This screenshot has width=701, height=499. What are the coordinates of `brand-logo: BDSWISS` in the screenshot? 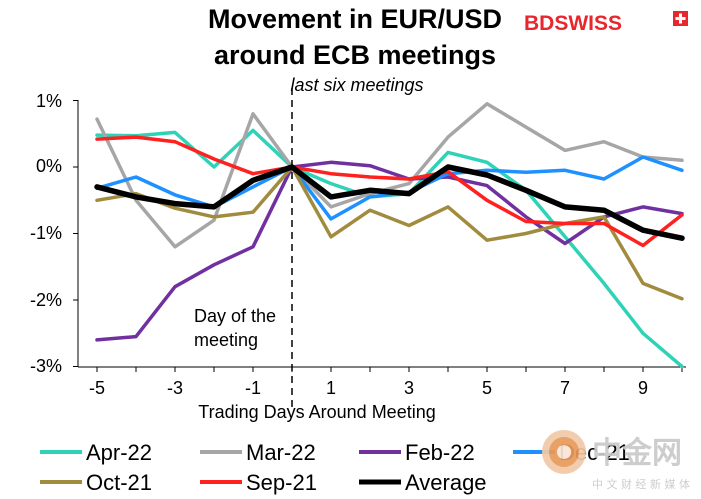 It's located at (606, 23).